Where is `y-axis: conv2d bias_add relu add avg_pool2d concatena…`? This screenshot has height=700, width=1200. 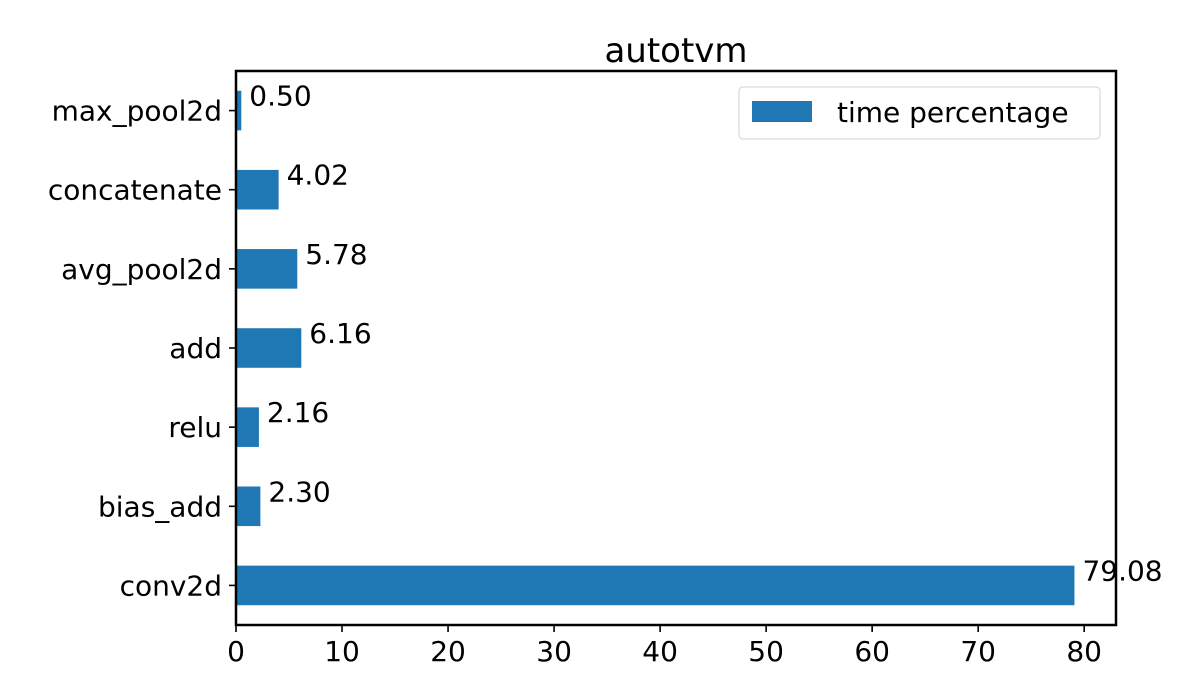
y-axis: conv2d bias_add relu add avg_pool2d concatena… is located at coordinates (142, 348).